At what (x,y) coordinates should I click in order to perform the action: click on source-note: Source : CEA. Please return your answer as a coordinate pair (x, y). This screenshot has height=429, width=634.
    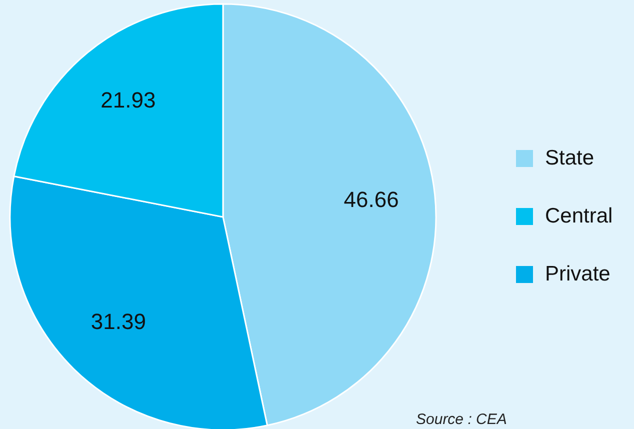
    Looking at the image, I should click on (461, 419).